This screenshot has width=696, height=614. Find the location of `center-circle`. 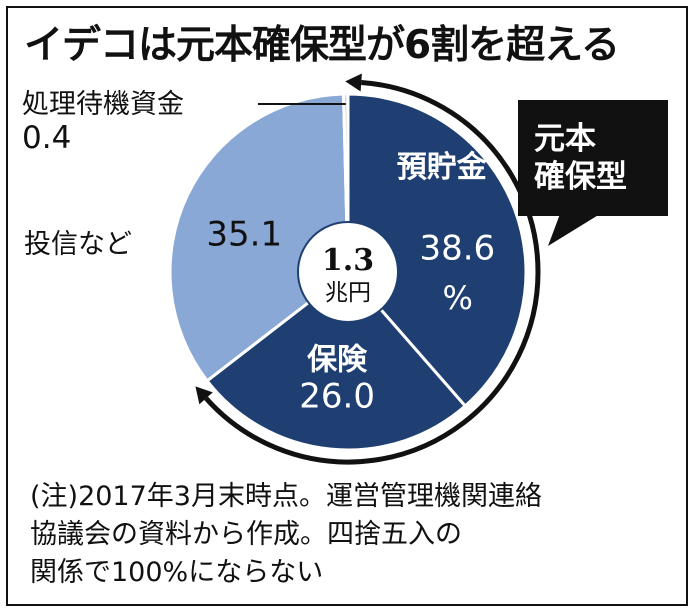

center-circle is located at coordinates (348, 272).